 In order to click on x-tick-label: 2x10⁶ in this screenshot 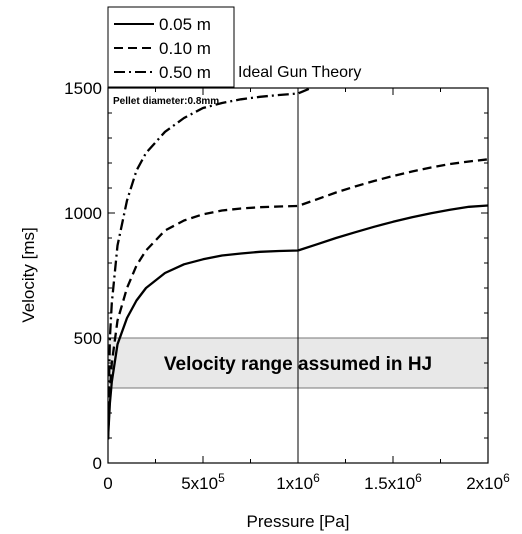, I will do `click(488, 482)`.